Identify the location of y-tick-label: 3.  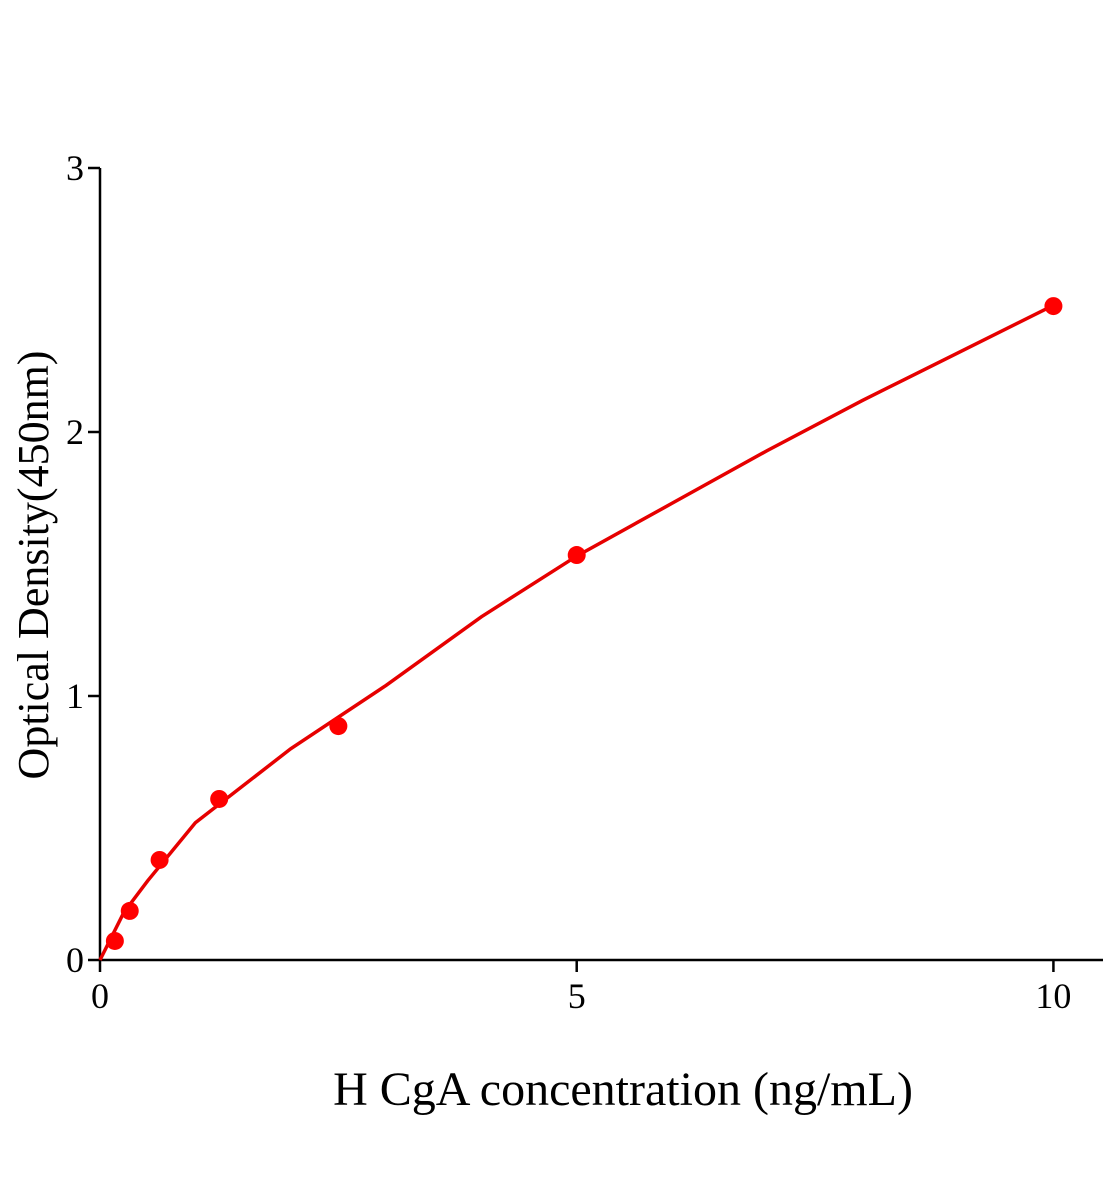
(75, 168).